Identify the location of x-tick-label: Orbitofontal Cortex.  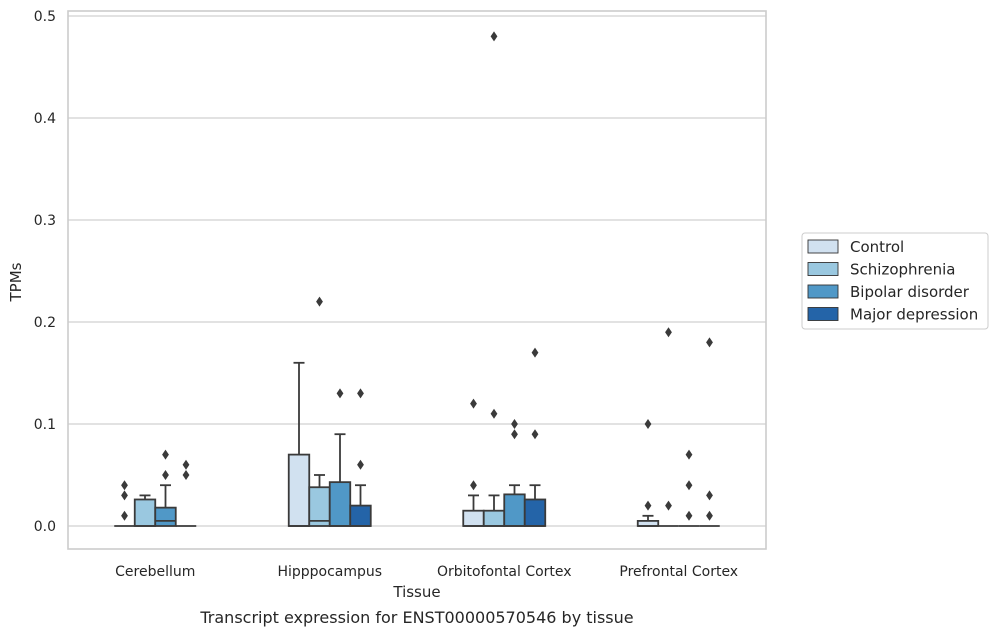
(504, 572).